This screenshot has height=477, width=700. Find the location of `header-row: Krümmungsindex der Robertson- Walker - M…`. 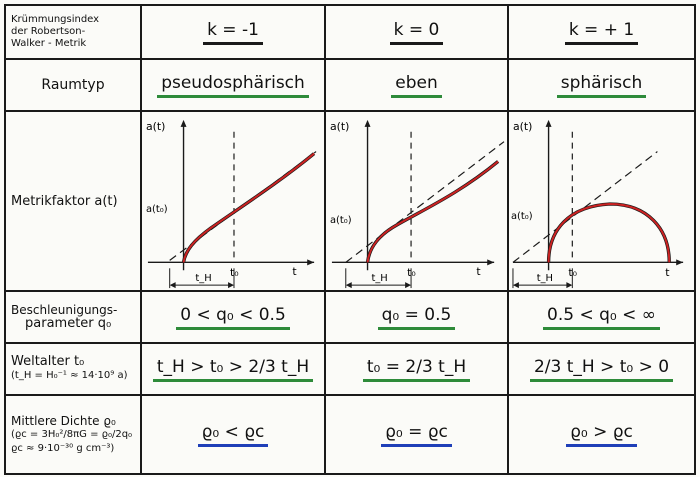

header-row: Krümmungsindex der Robertson- Walker - M… is located at coordinates (350, 32).